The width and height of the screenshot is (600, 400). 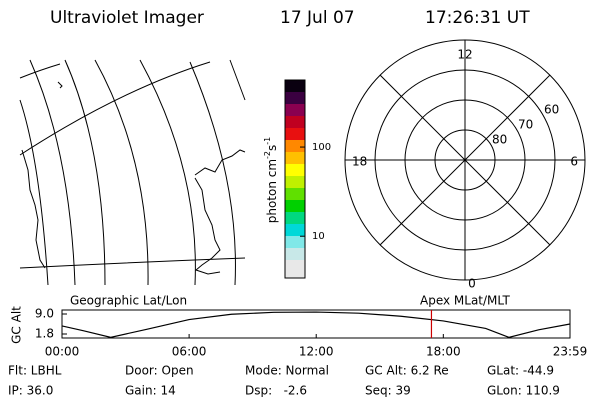 I want to click on status: IP: 36.0, so click(x=30, y=391).